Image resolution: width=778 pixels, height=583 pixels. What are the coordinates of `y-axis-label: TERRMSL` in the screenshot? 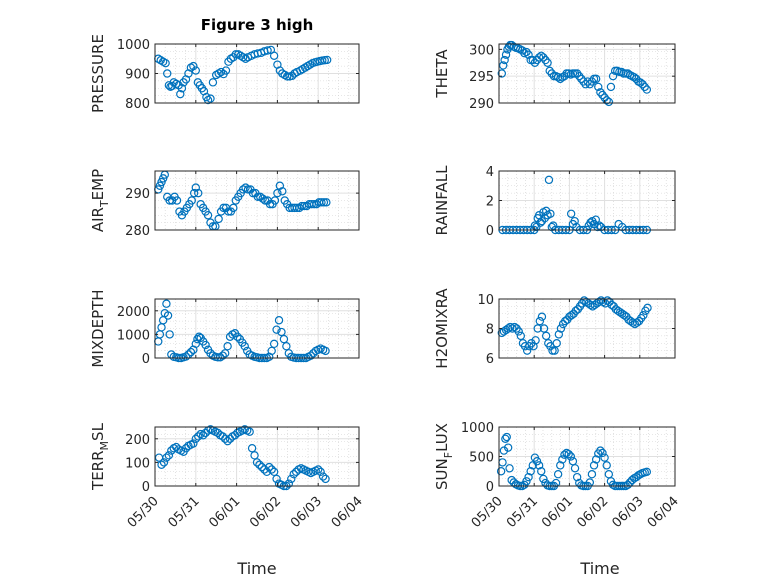 It's located at (100, 456).